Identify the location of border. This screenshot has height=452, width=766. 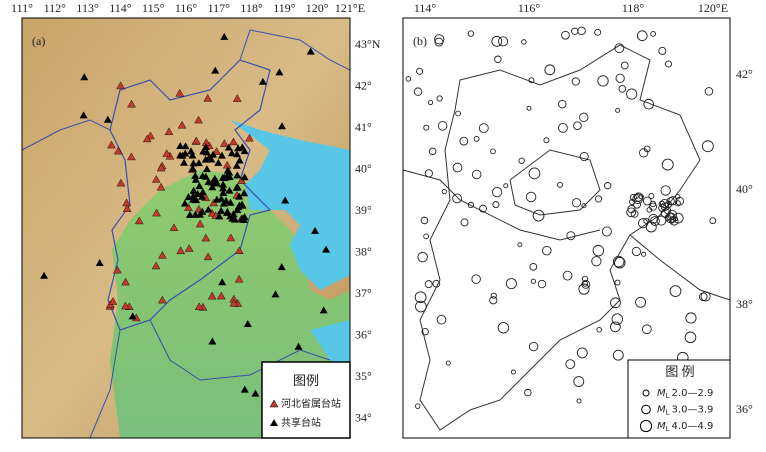
(679, 267).